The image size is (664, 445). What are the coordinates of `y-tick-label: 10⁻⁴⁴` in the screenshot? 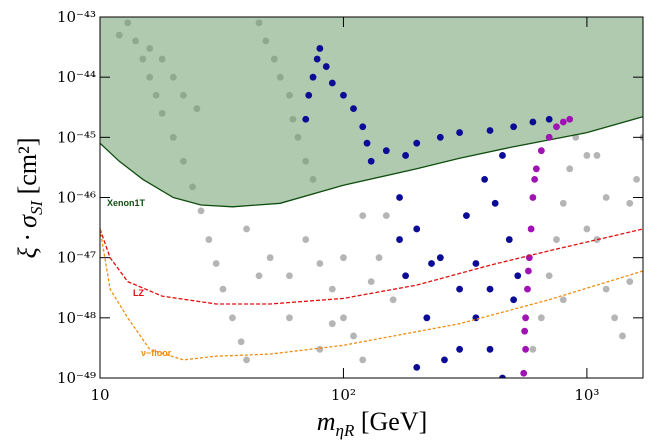 It's located at (76, 77).